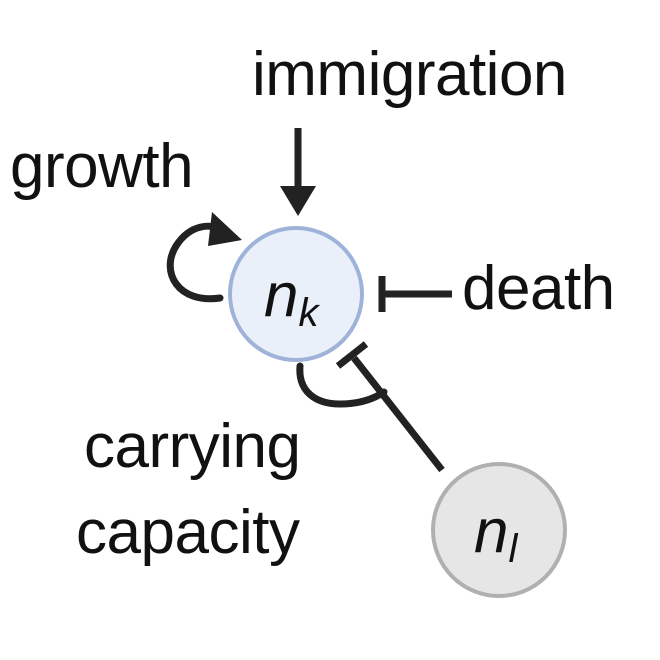 Image resolution: width=660 pixels, height=660 pixels. Describe the element at coordinates (188, 532) in the screenshot. I see `carrying-label-line2: capacity` at that location.